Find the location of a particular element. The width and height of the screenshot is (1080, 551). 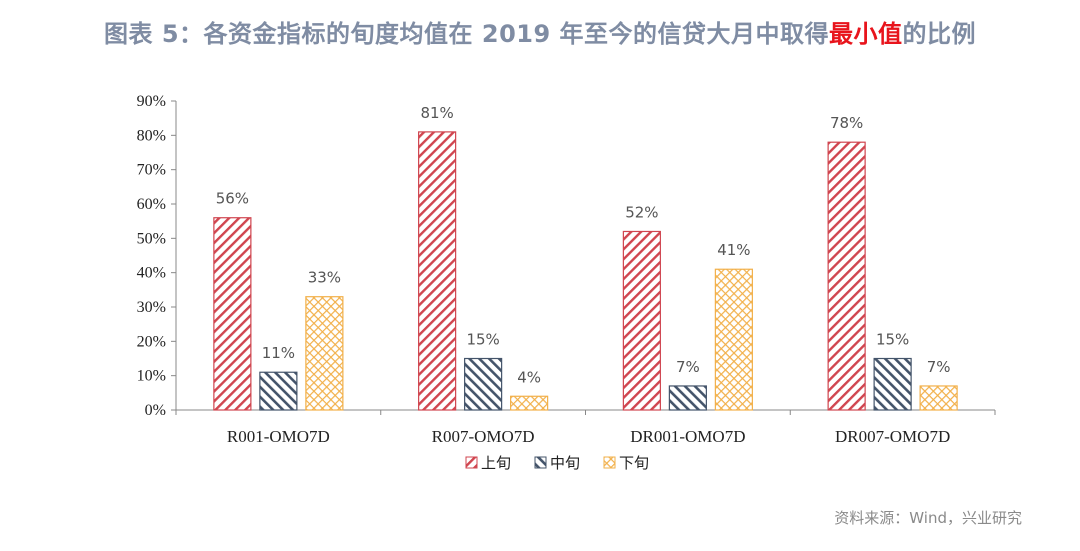

bar-中旬-R007-OMO7D is located at coordinates (483, 384).